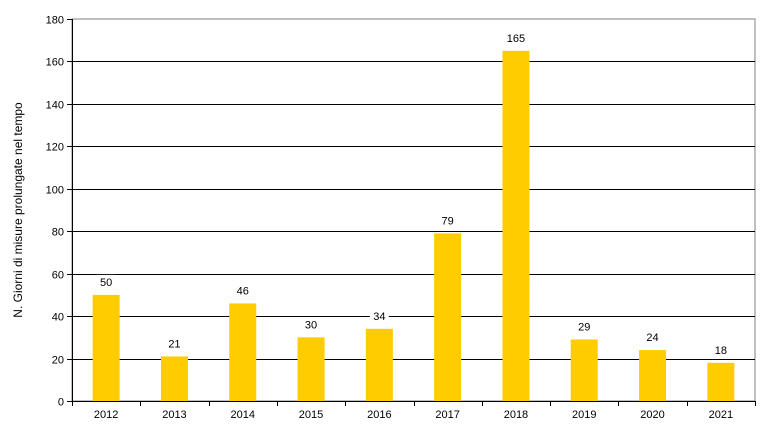 The height and width of the screenshot is (446, 778). I want to click on bar-2021, so click(721, 381).